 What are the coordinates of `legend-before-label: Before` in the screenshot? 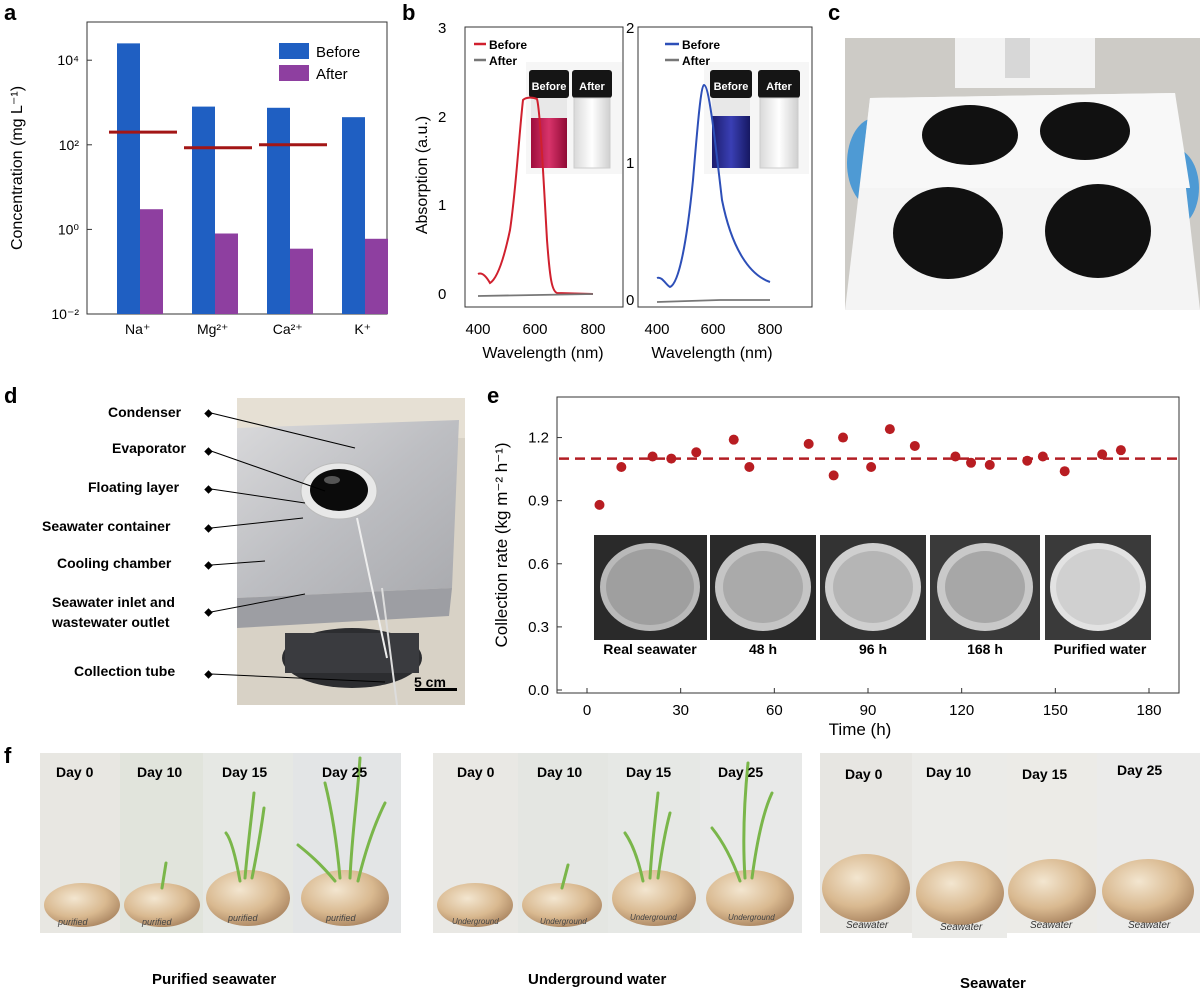 It's located at (338, 52).